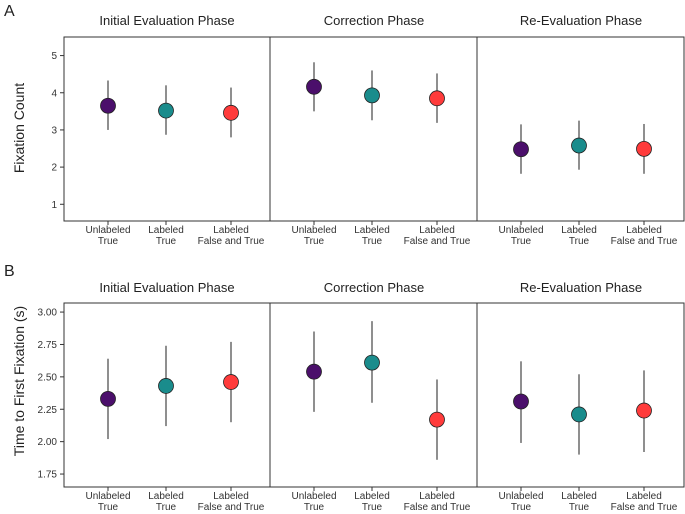 This screenshot has width=685, height=514. What do you see at coordinates (314, 371) in the screenshot?
I see `point-b-correction-unlabeled-true` at bounding box center [314, 371].